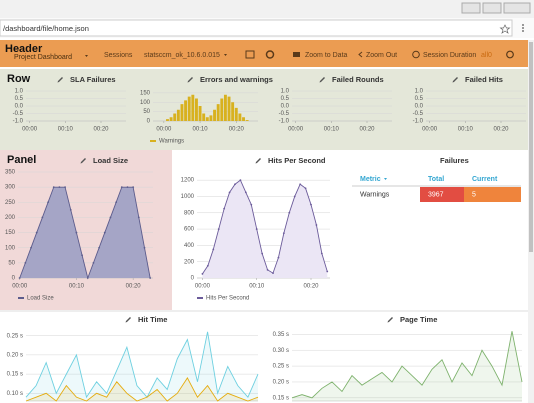  Describe the element at coordinates (471, 8) in the screenshot. I see `minimize-button` at that location.